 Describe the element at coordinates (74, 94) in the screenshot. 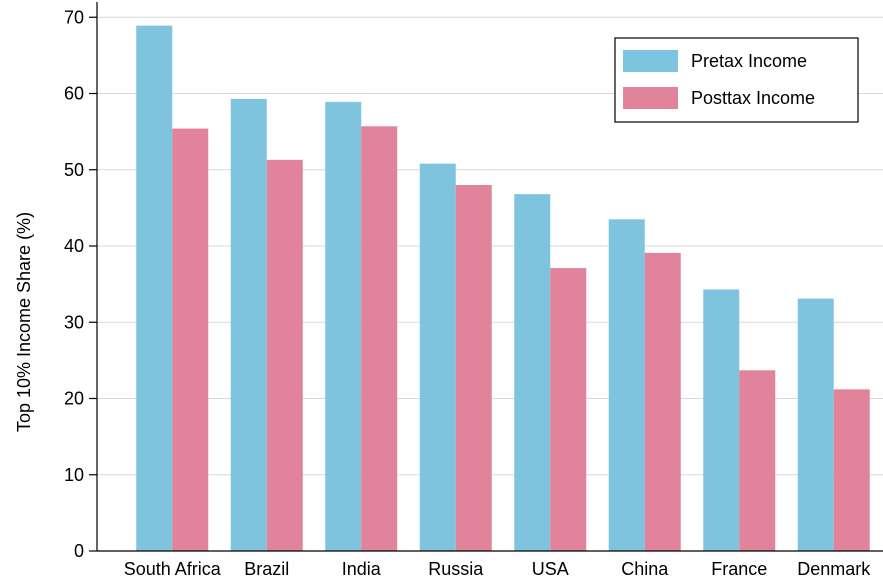

I see `y-tick-label: 60` at that location.